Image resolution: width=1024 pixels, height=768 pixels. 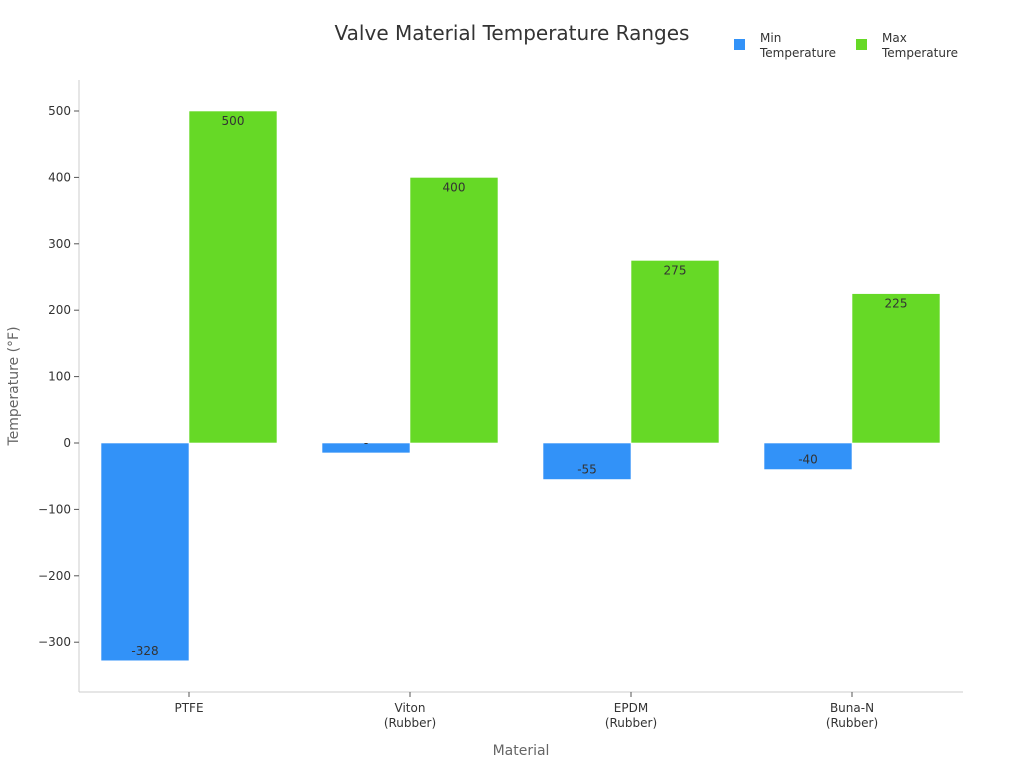 What do you see at coordinates (861, 44) in the screenshot?
I see `legend-swatch-max` at bounding box center [861, 44].